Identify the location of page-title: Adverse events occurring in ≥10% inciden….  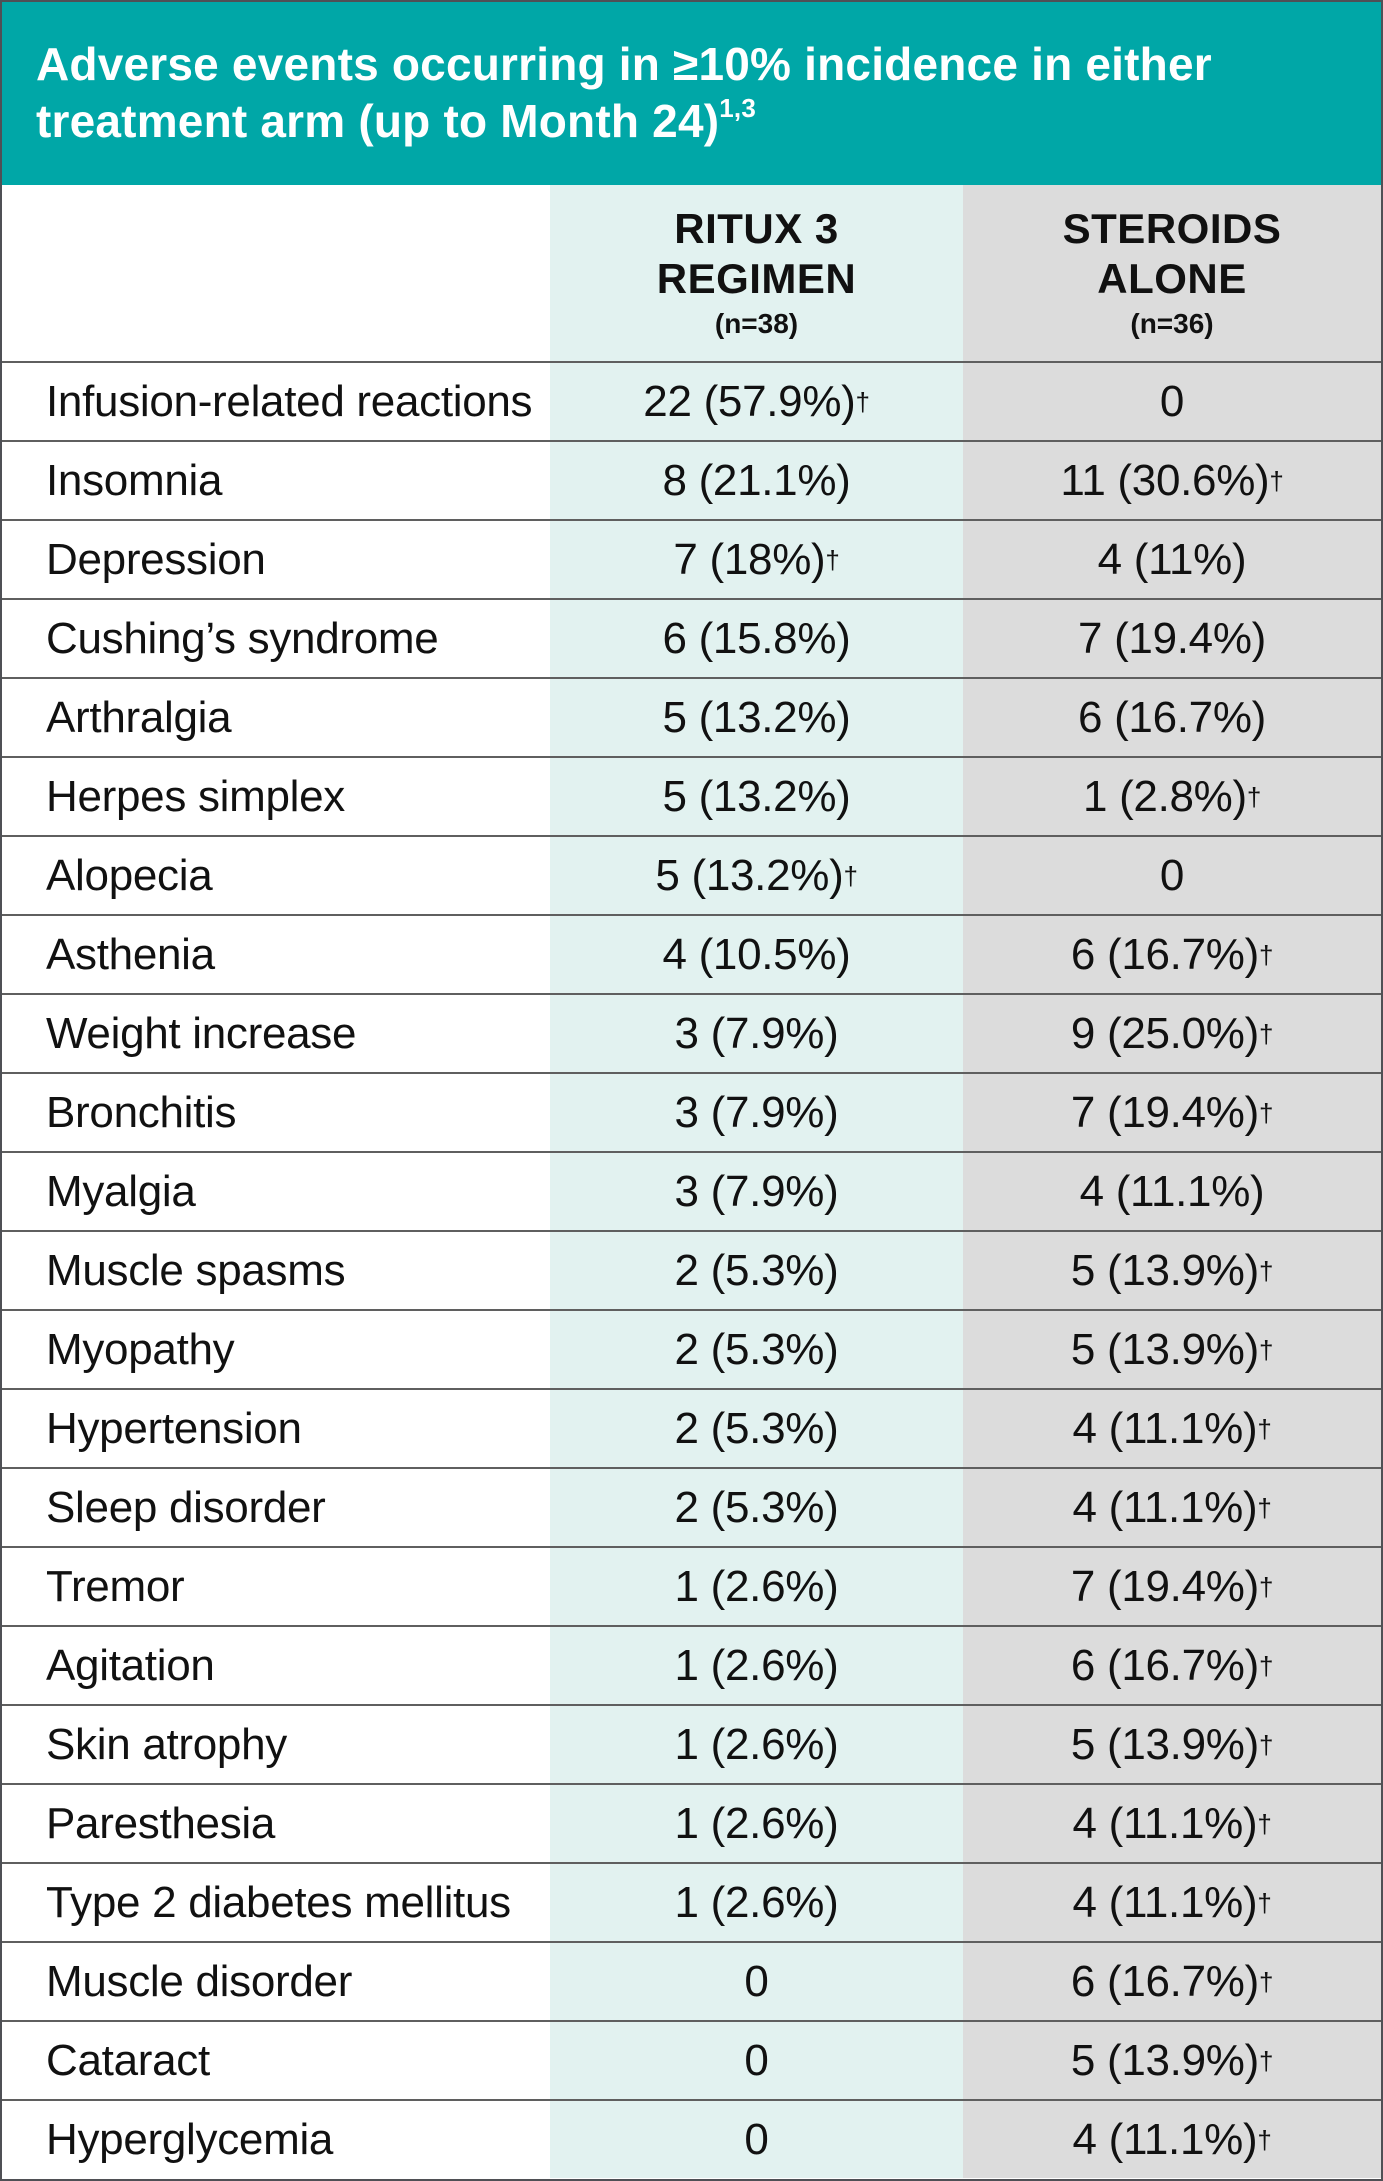
(688, 93).